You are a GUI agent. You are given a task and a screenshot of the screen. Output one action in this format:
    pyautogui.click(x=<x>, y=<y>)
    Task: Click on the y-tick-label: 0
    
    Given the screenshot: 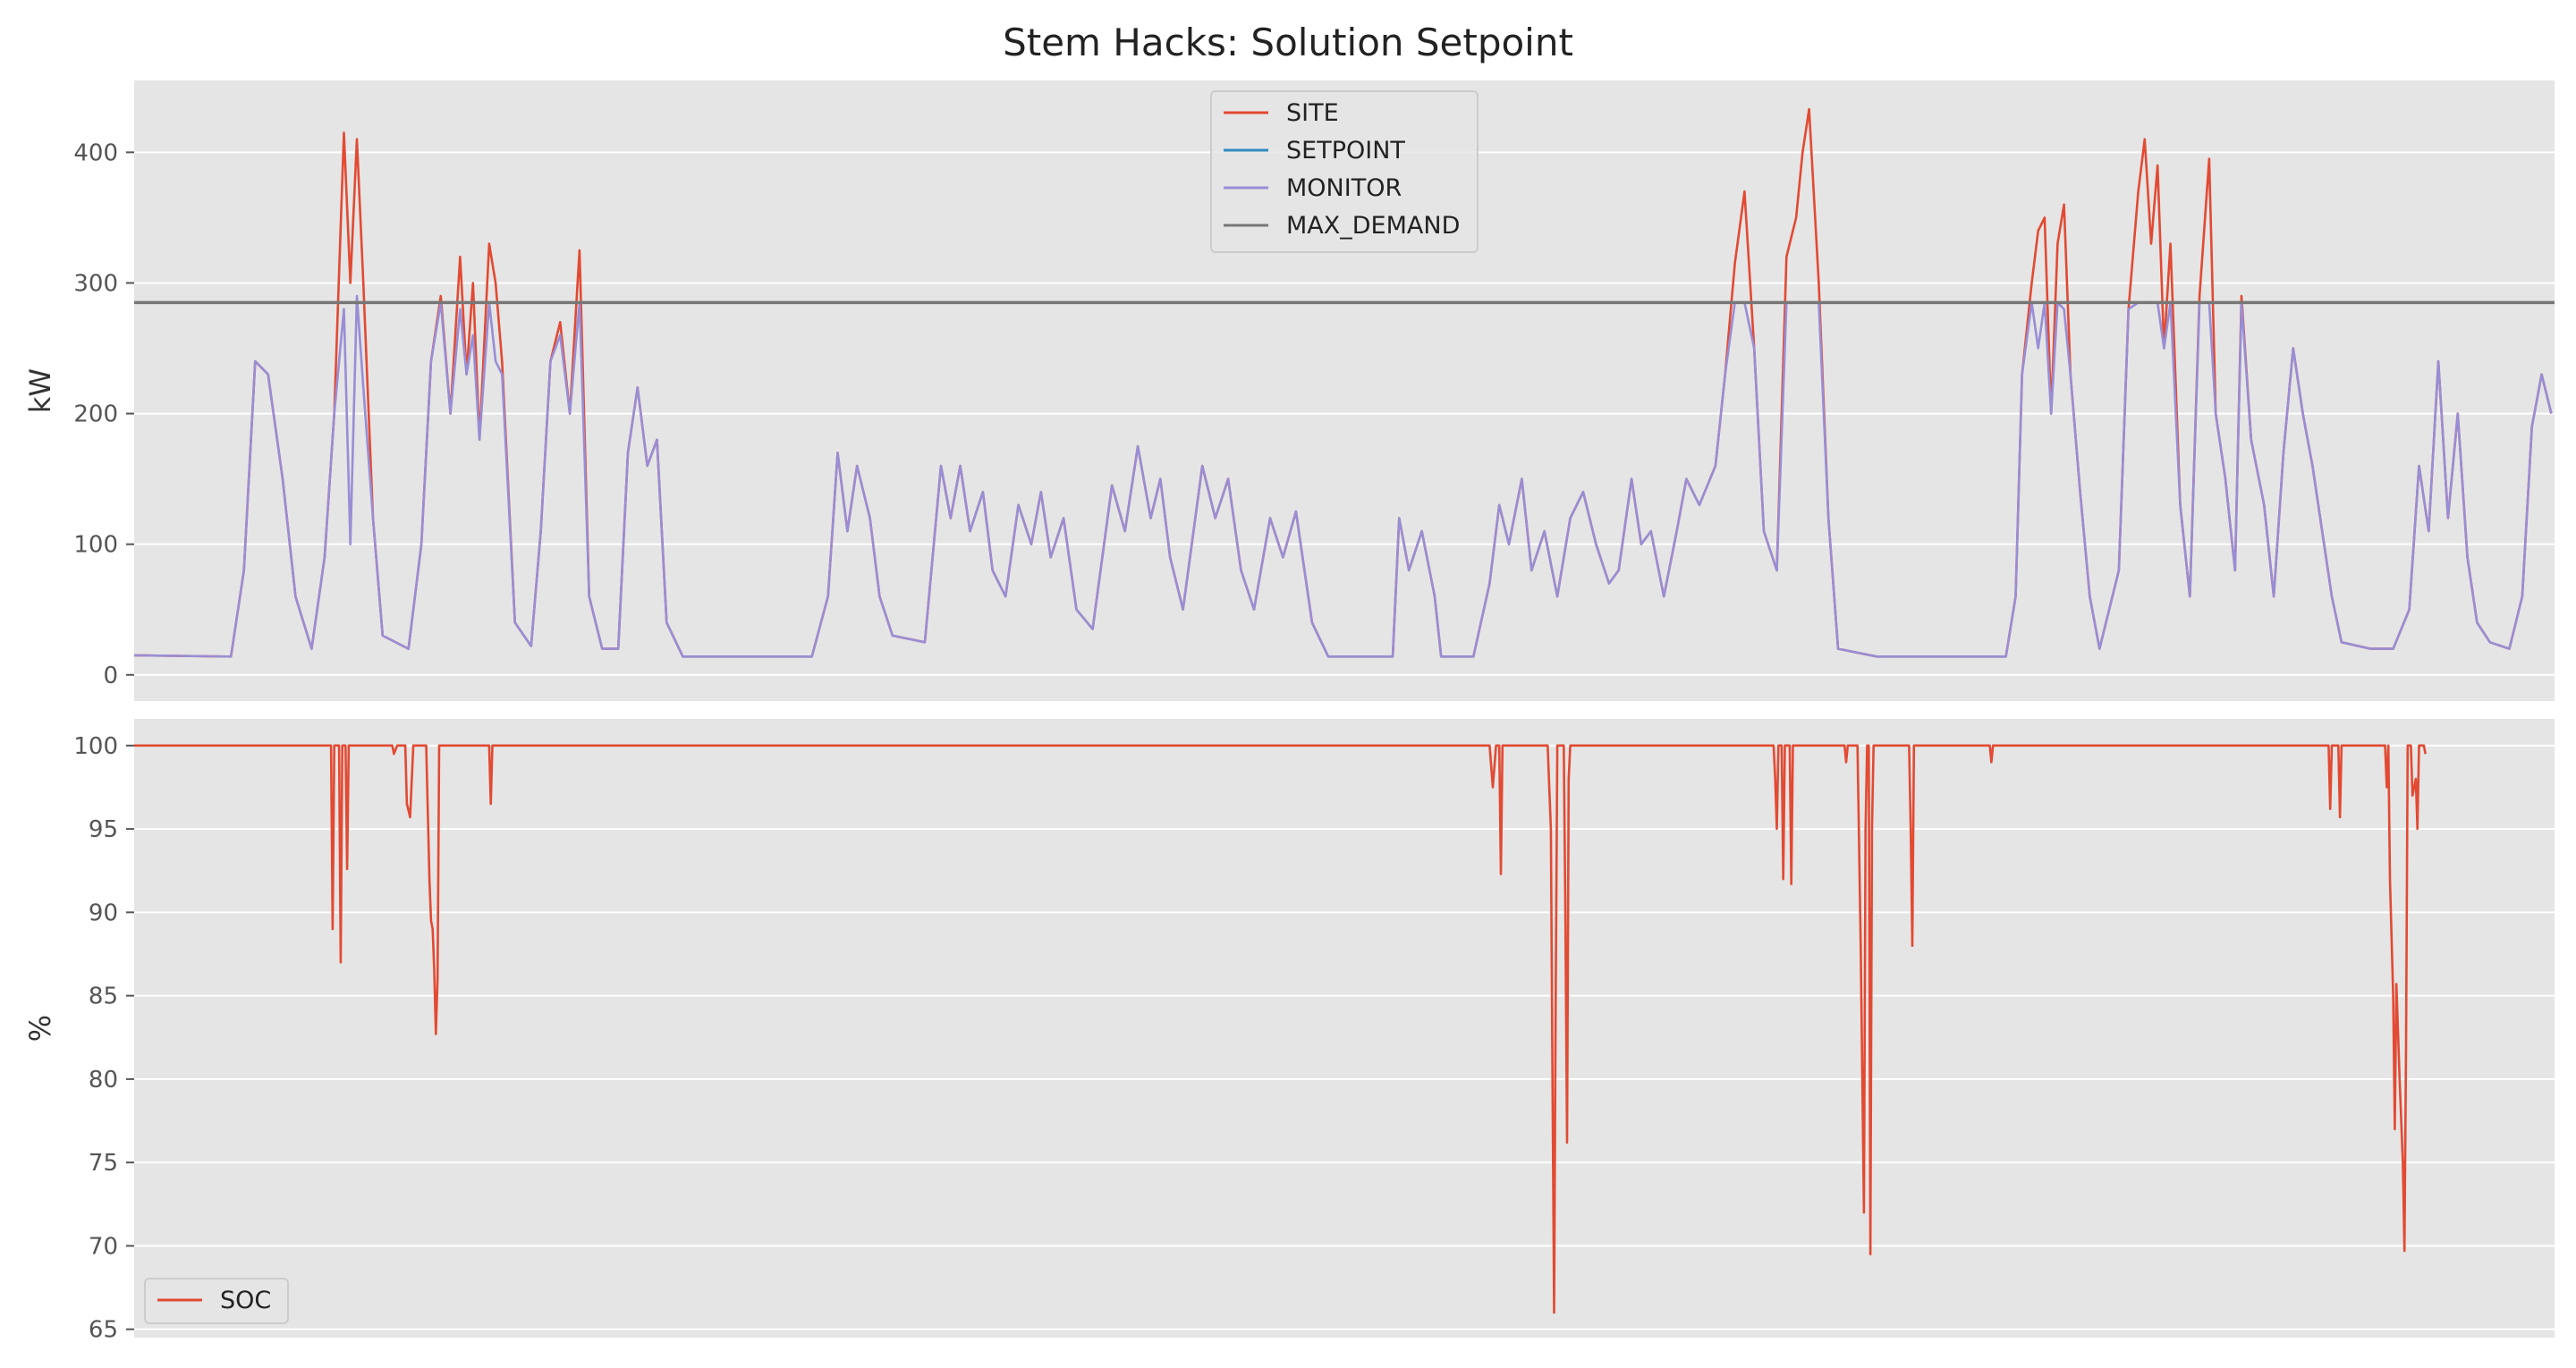 What is the action you would take?
    pyautogui.click(x=110, y=676)
    